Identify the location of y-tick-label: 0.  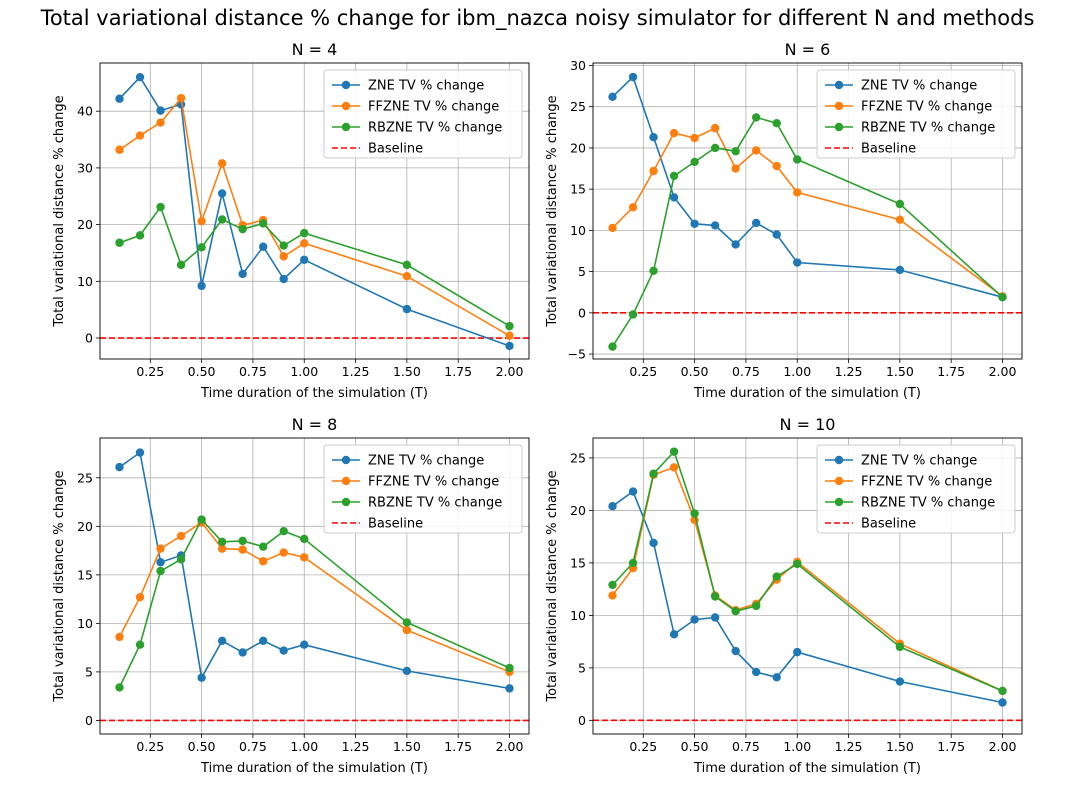
(582, 720).